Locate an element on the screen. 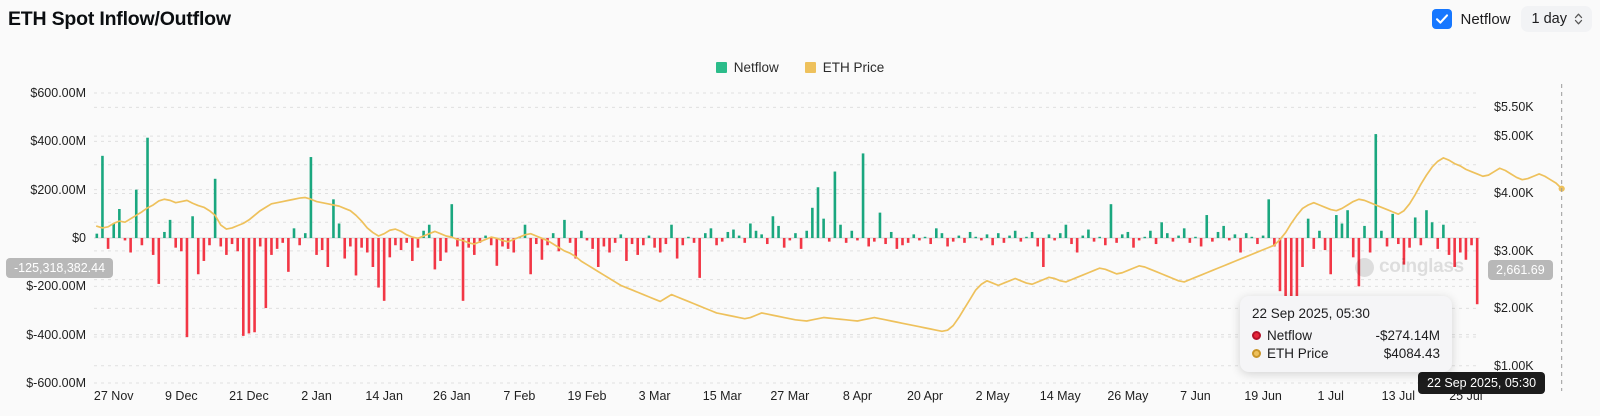  y-left-tick: $400.00M is located at coordinates (58, 141).